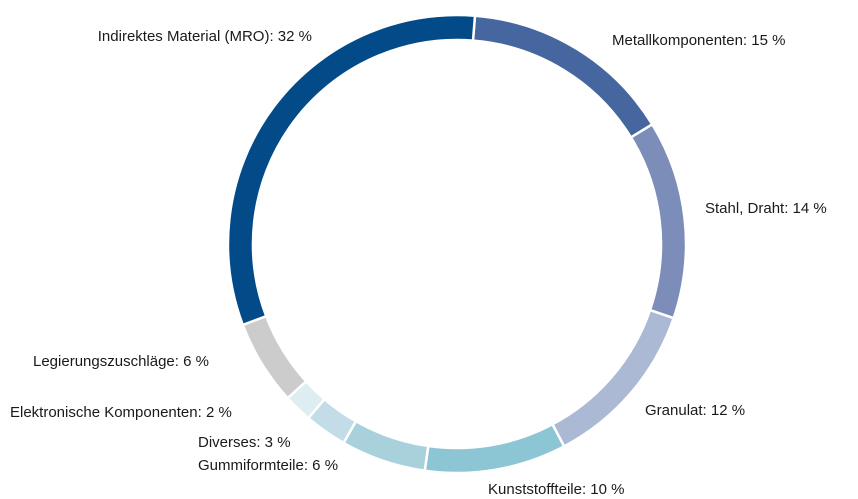 This screenshot has height=499, width=858. What do you see at coordinates (766, 208) in the screenshot?
I see `segment-label: Stahl, Draht: 14 %` at bounding box center [766, 208].